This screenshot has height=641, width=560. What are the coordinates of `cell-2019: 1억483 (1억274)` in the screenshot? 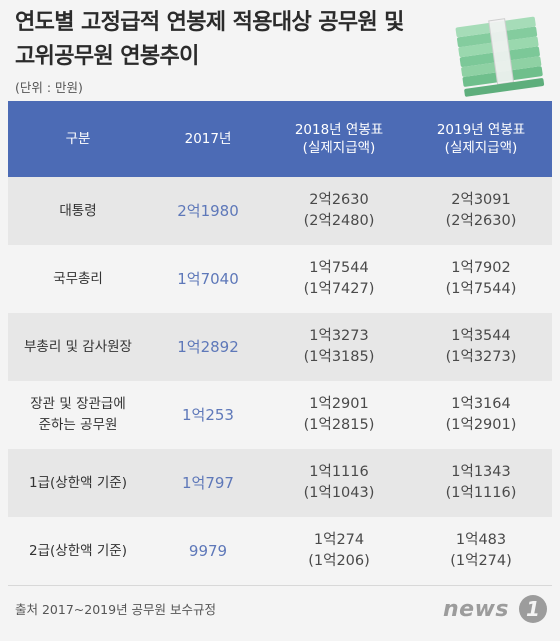 It's located at (481, 551).